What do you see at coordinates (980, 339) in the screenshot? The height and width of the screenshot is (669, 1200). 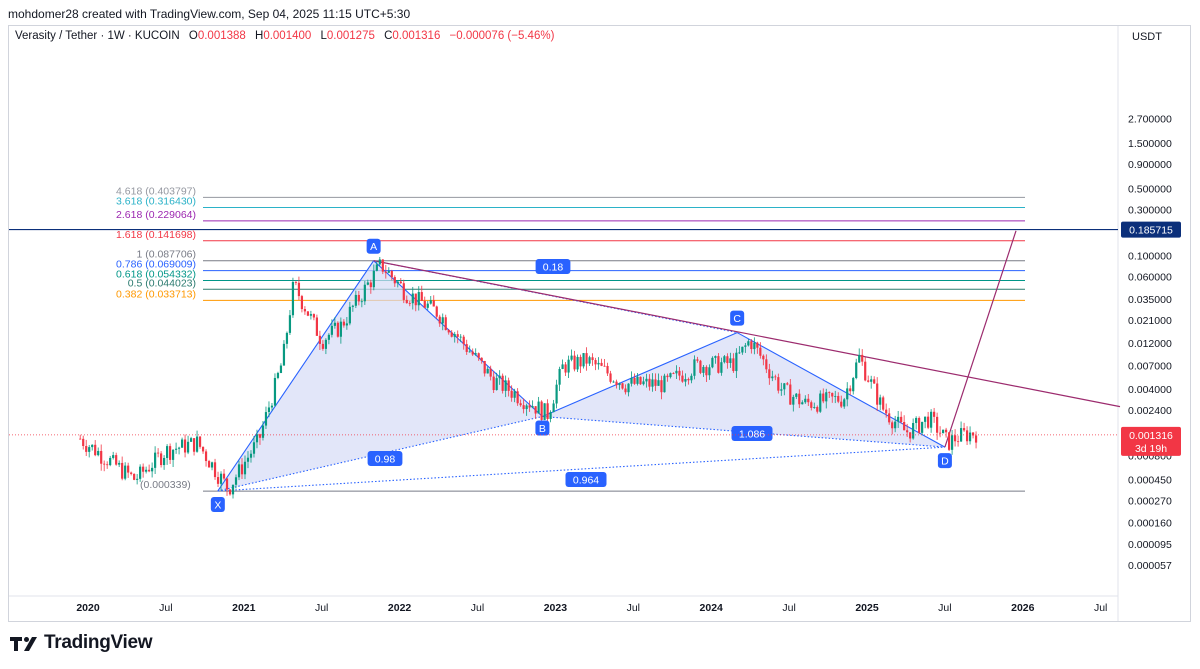 I see `projection-line` at bounding box center [980, 339].